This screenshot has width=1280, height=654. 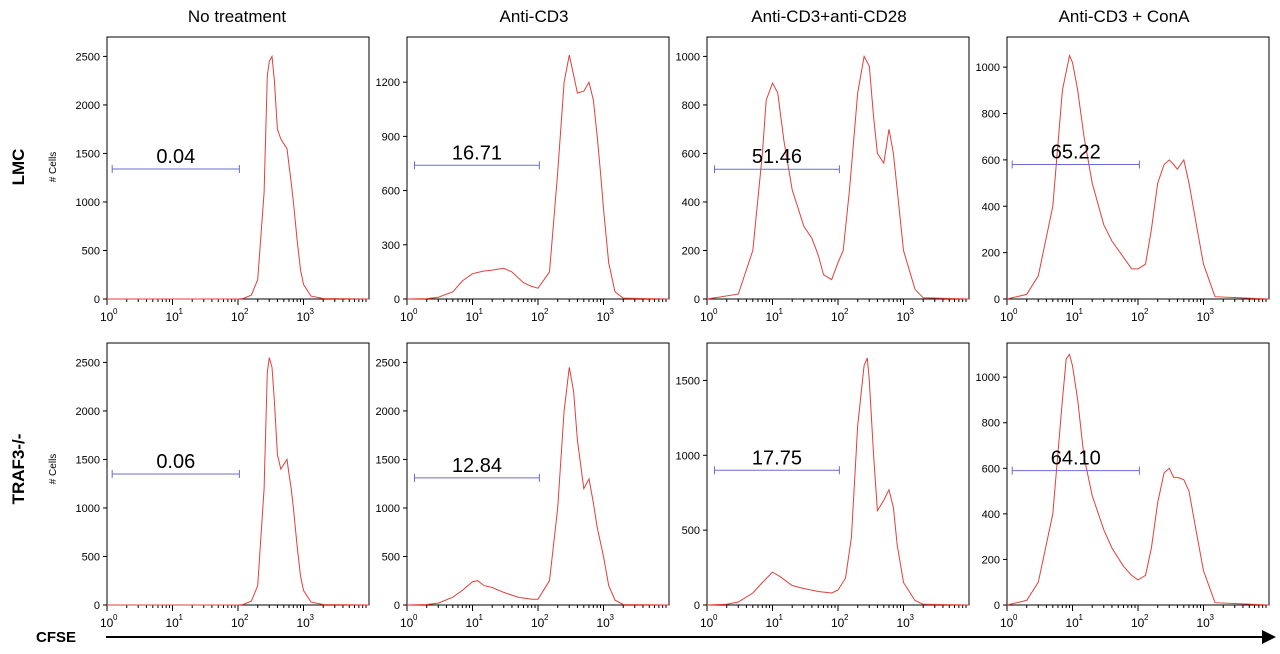 What do you see at coordinates (1076, 153) in the screenshot?
I see `gate-percentage-label: 65.22` at bounding box center [1076, 153].